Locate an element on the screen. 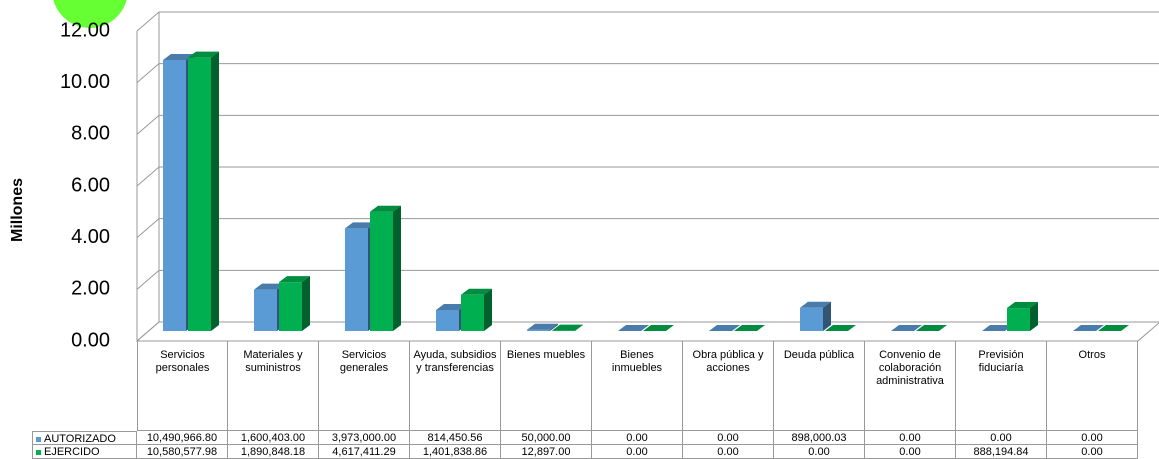 This screenshot has width=1159, height=459. category-label: Otros is located at coordinates (1092, 386).